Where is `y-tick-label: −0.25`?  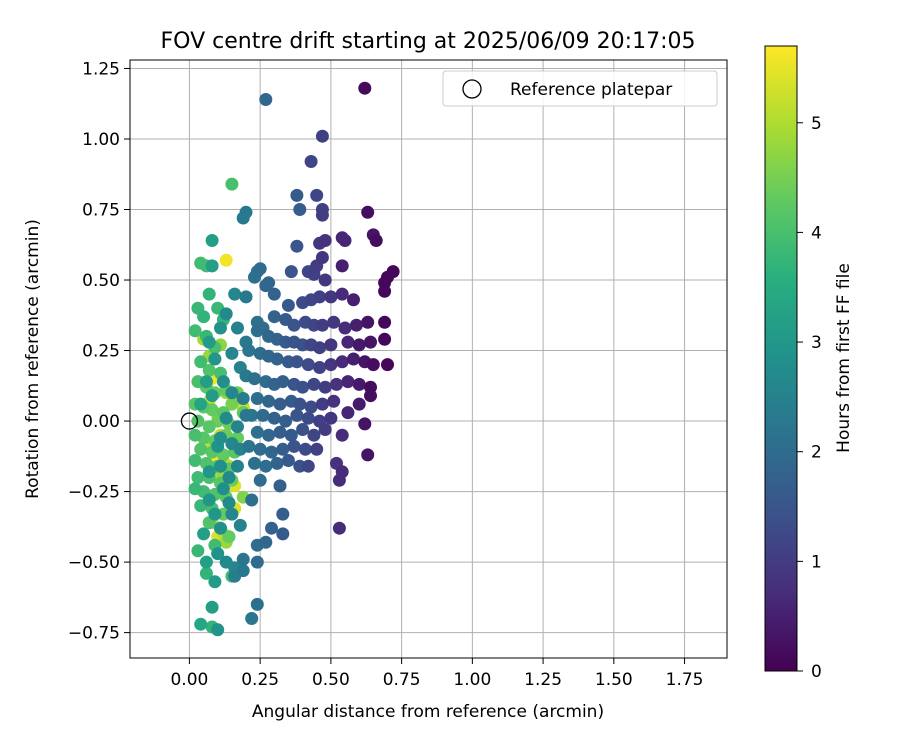 y-tick-label: −0.25 is located at coordinates (94, 493).